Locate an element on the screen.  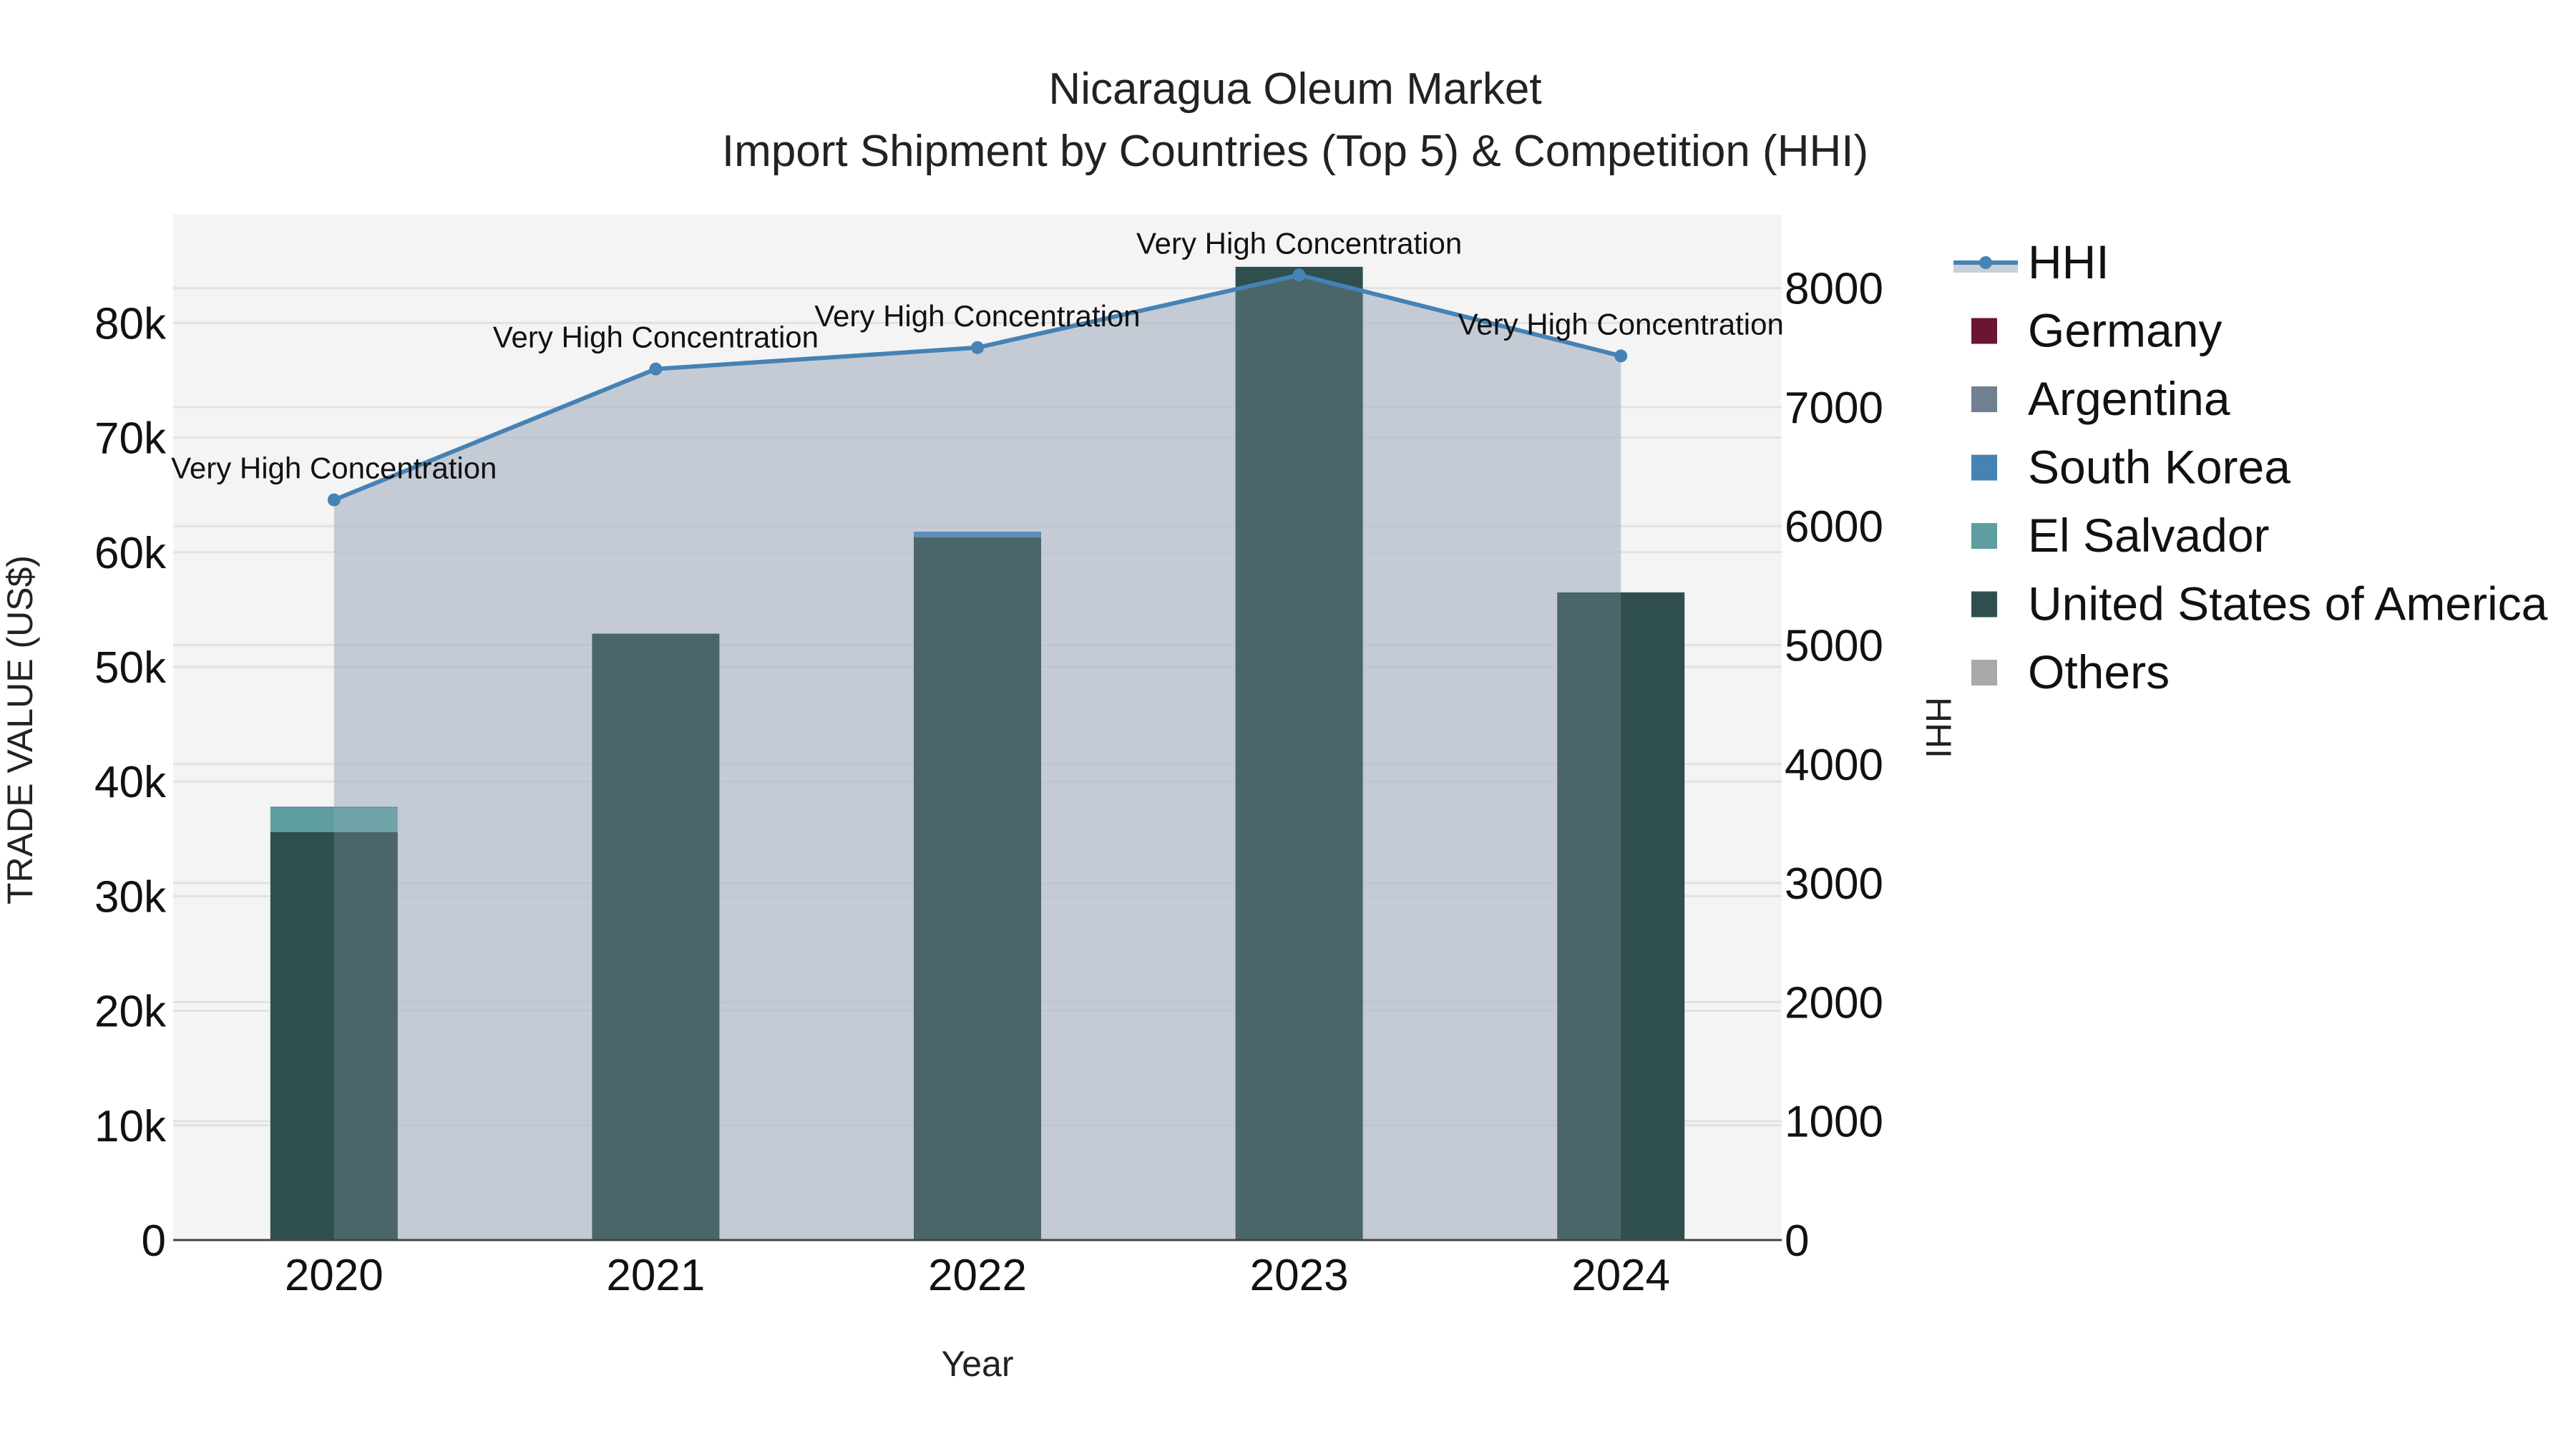
svg-text: 20k is located at coordinates (130, 1012).